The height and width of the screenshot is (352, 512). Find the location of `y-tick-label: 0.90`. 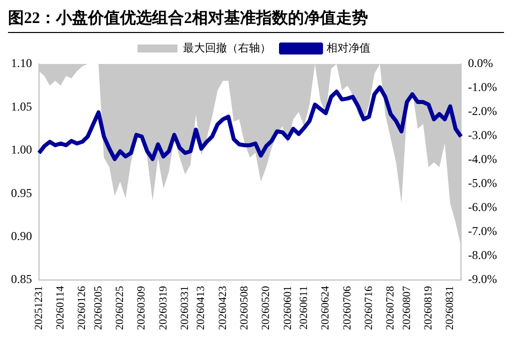

y-tick-label: 0.90 is located at coordinates (21, 235).